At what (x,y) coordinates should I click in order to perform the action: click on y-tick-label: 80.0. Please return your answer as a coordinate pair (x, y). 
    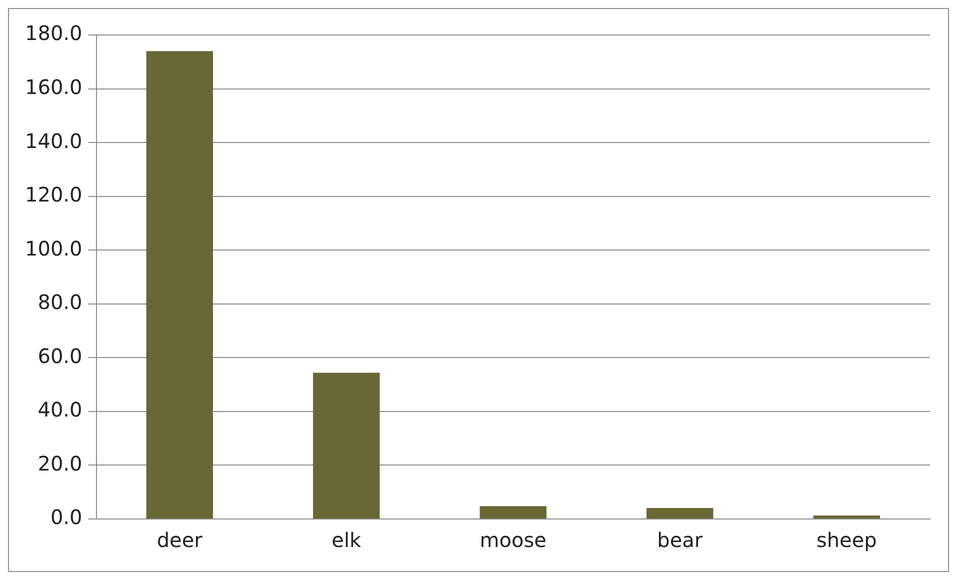
    Looking at the image, I should click on (60, 302).